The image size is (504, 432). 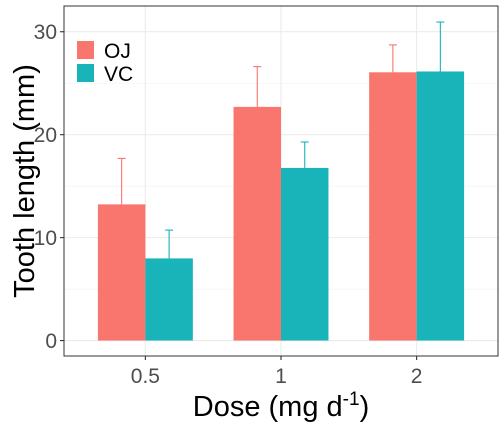 What do you see at coordinates (145, 376) in the screenshot?
I see `x-tick-label: 0.5` at bounding box center [145, 376].